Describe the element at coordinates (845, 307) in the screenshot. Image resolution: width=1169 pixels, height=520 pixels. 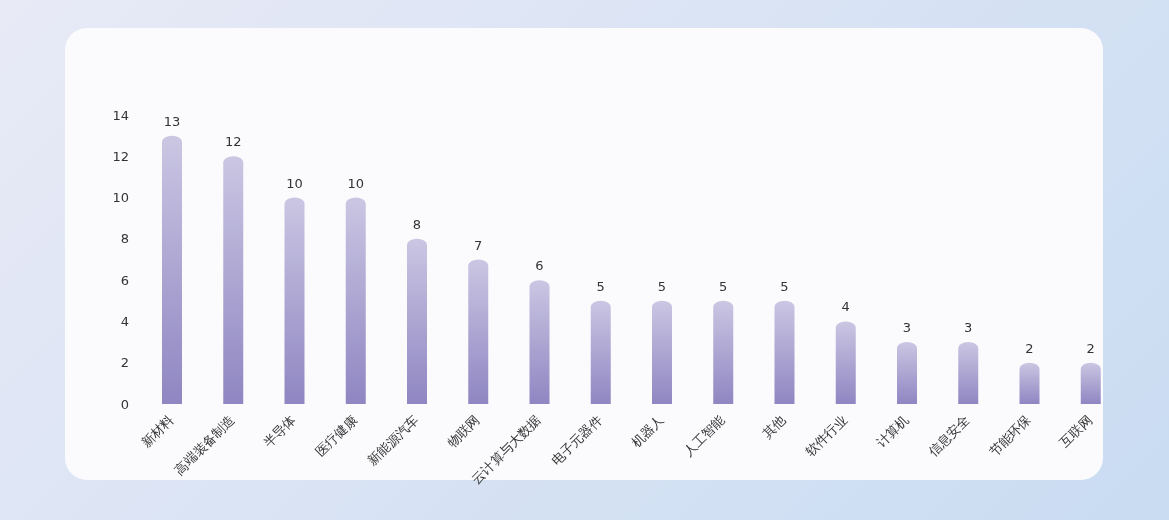
I see `data-label: 4` at that location.